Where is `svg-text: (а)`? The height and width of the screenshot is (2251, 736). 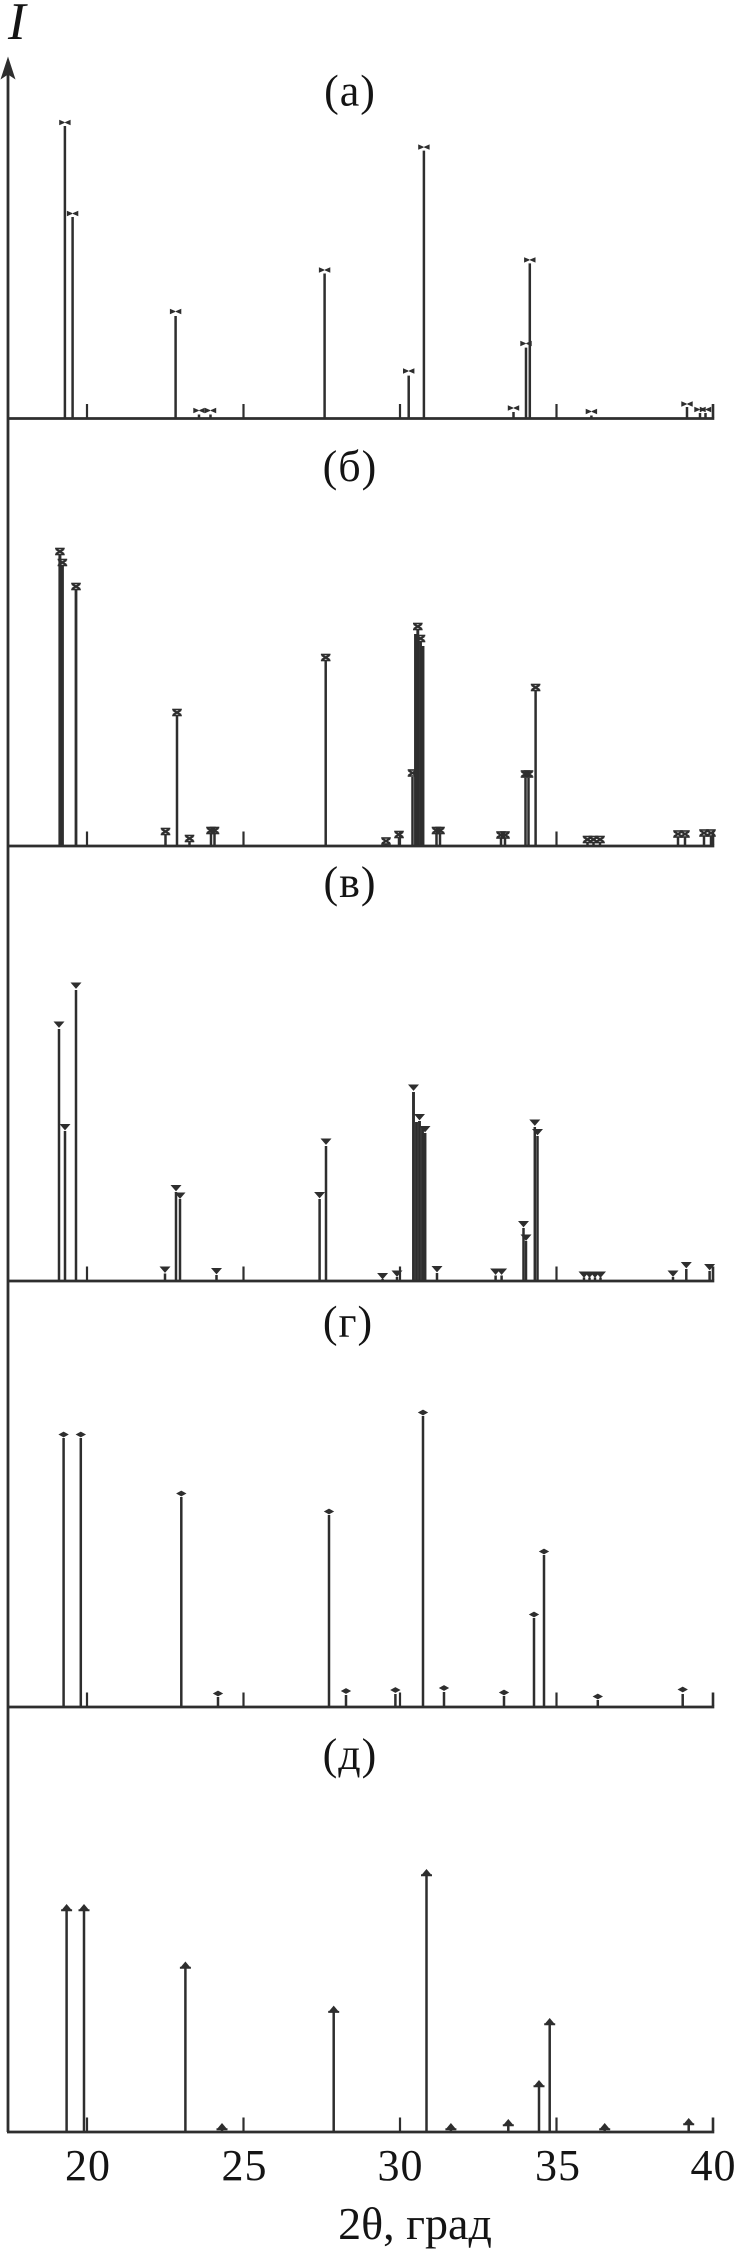
svg-text: (а) is located at coordinates (350, 91).